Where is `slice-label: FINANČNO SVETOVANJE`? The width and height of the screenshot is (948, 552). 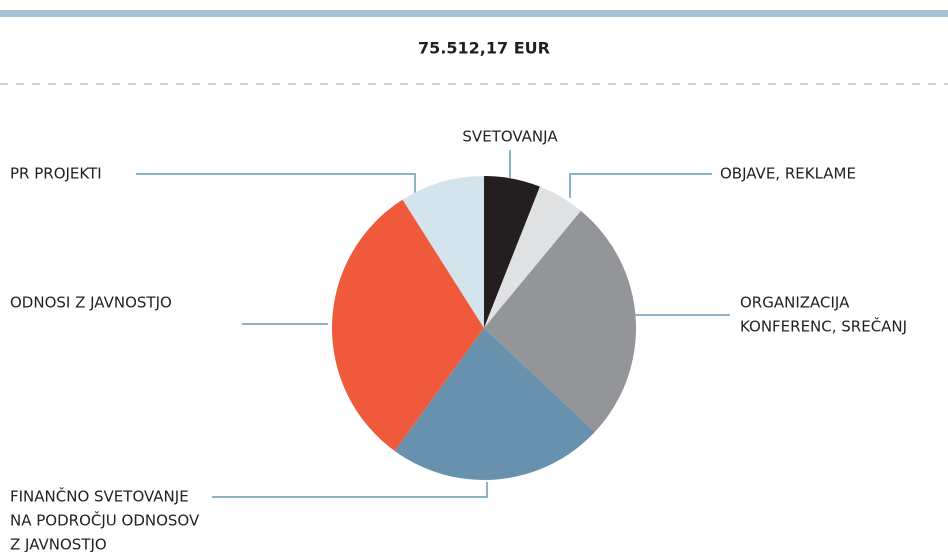
slice-label: FINANČNO SVETOVANJE is located at coordinates (99, 496).